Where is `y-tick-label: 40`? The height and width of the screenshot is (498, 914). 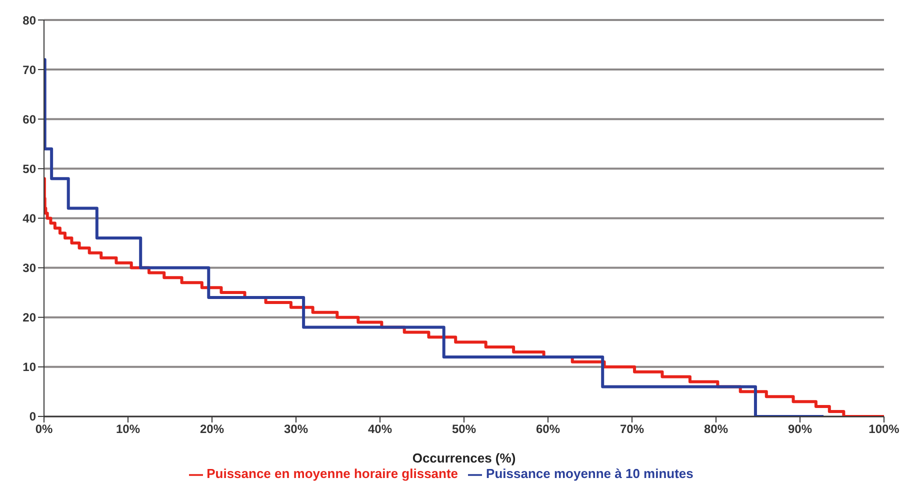 y-tick-label: 40 is located at coordinates (29, 218).